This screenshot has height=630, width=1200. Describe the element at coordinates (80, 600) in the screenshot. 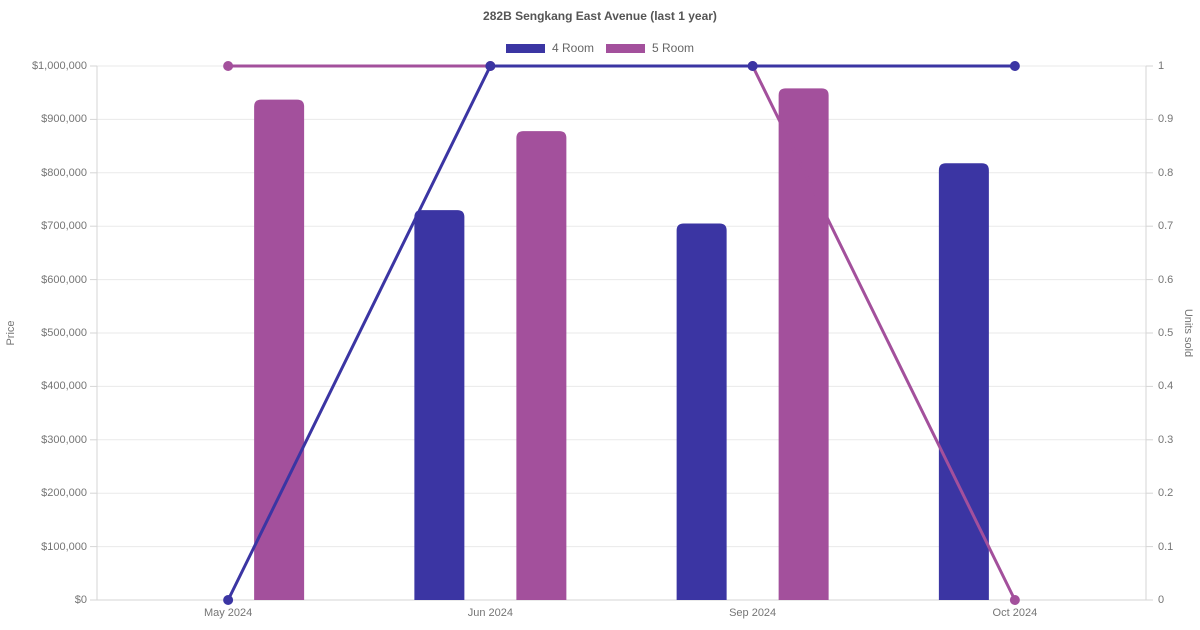

I see `y-axis-tick-label-left: $0` at that location.